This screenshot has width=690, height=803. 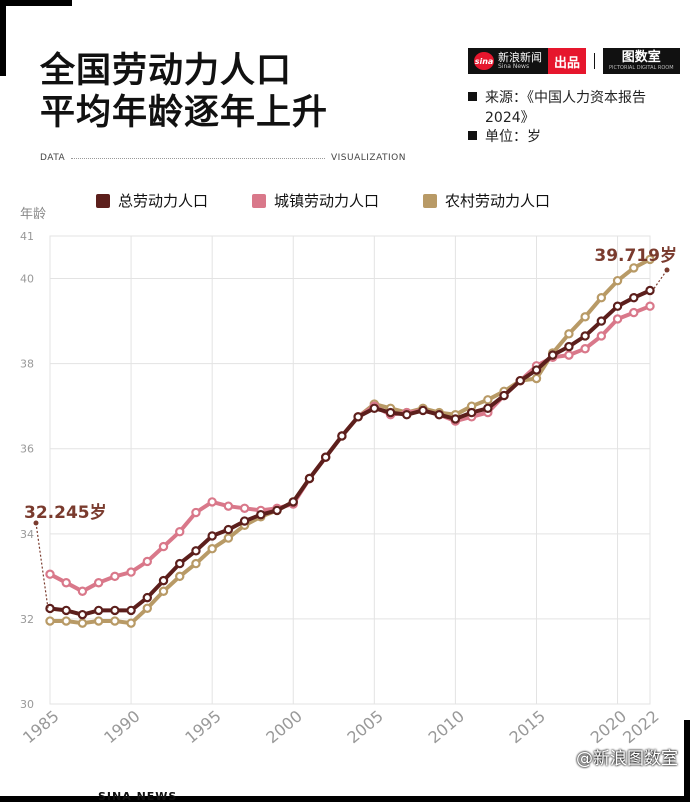 What do you see at coordinates (259, 200) in the screenshot?
I see `legend-swatch-urban` at bounding box center [259, 200].